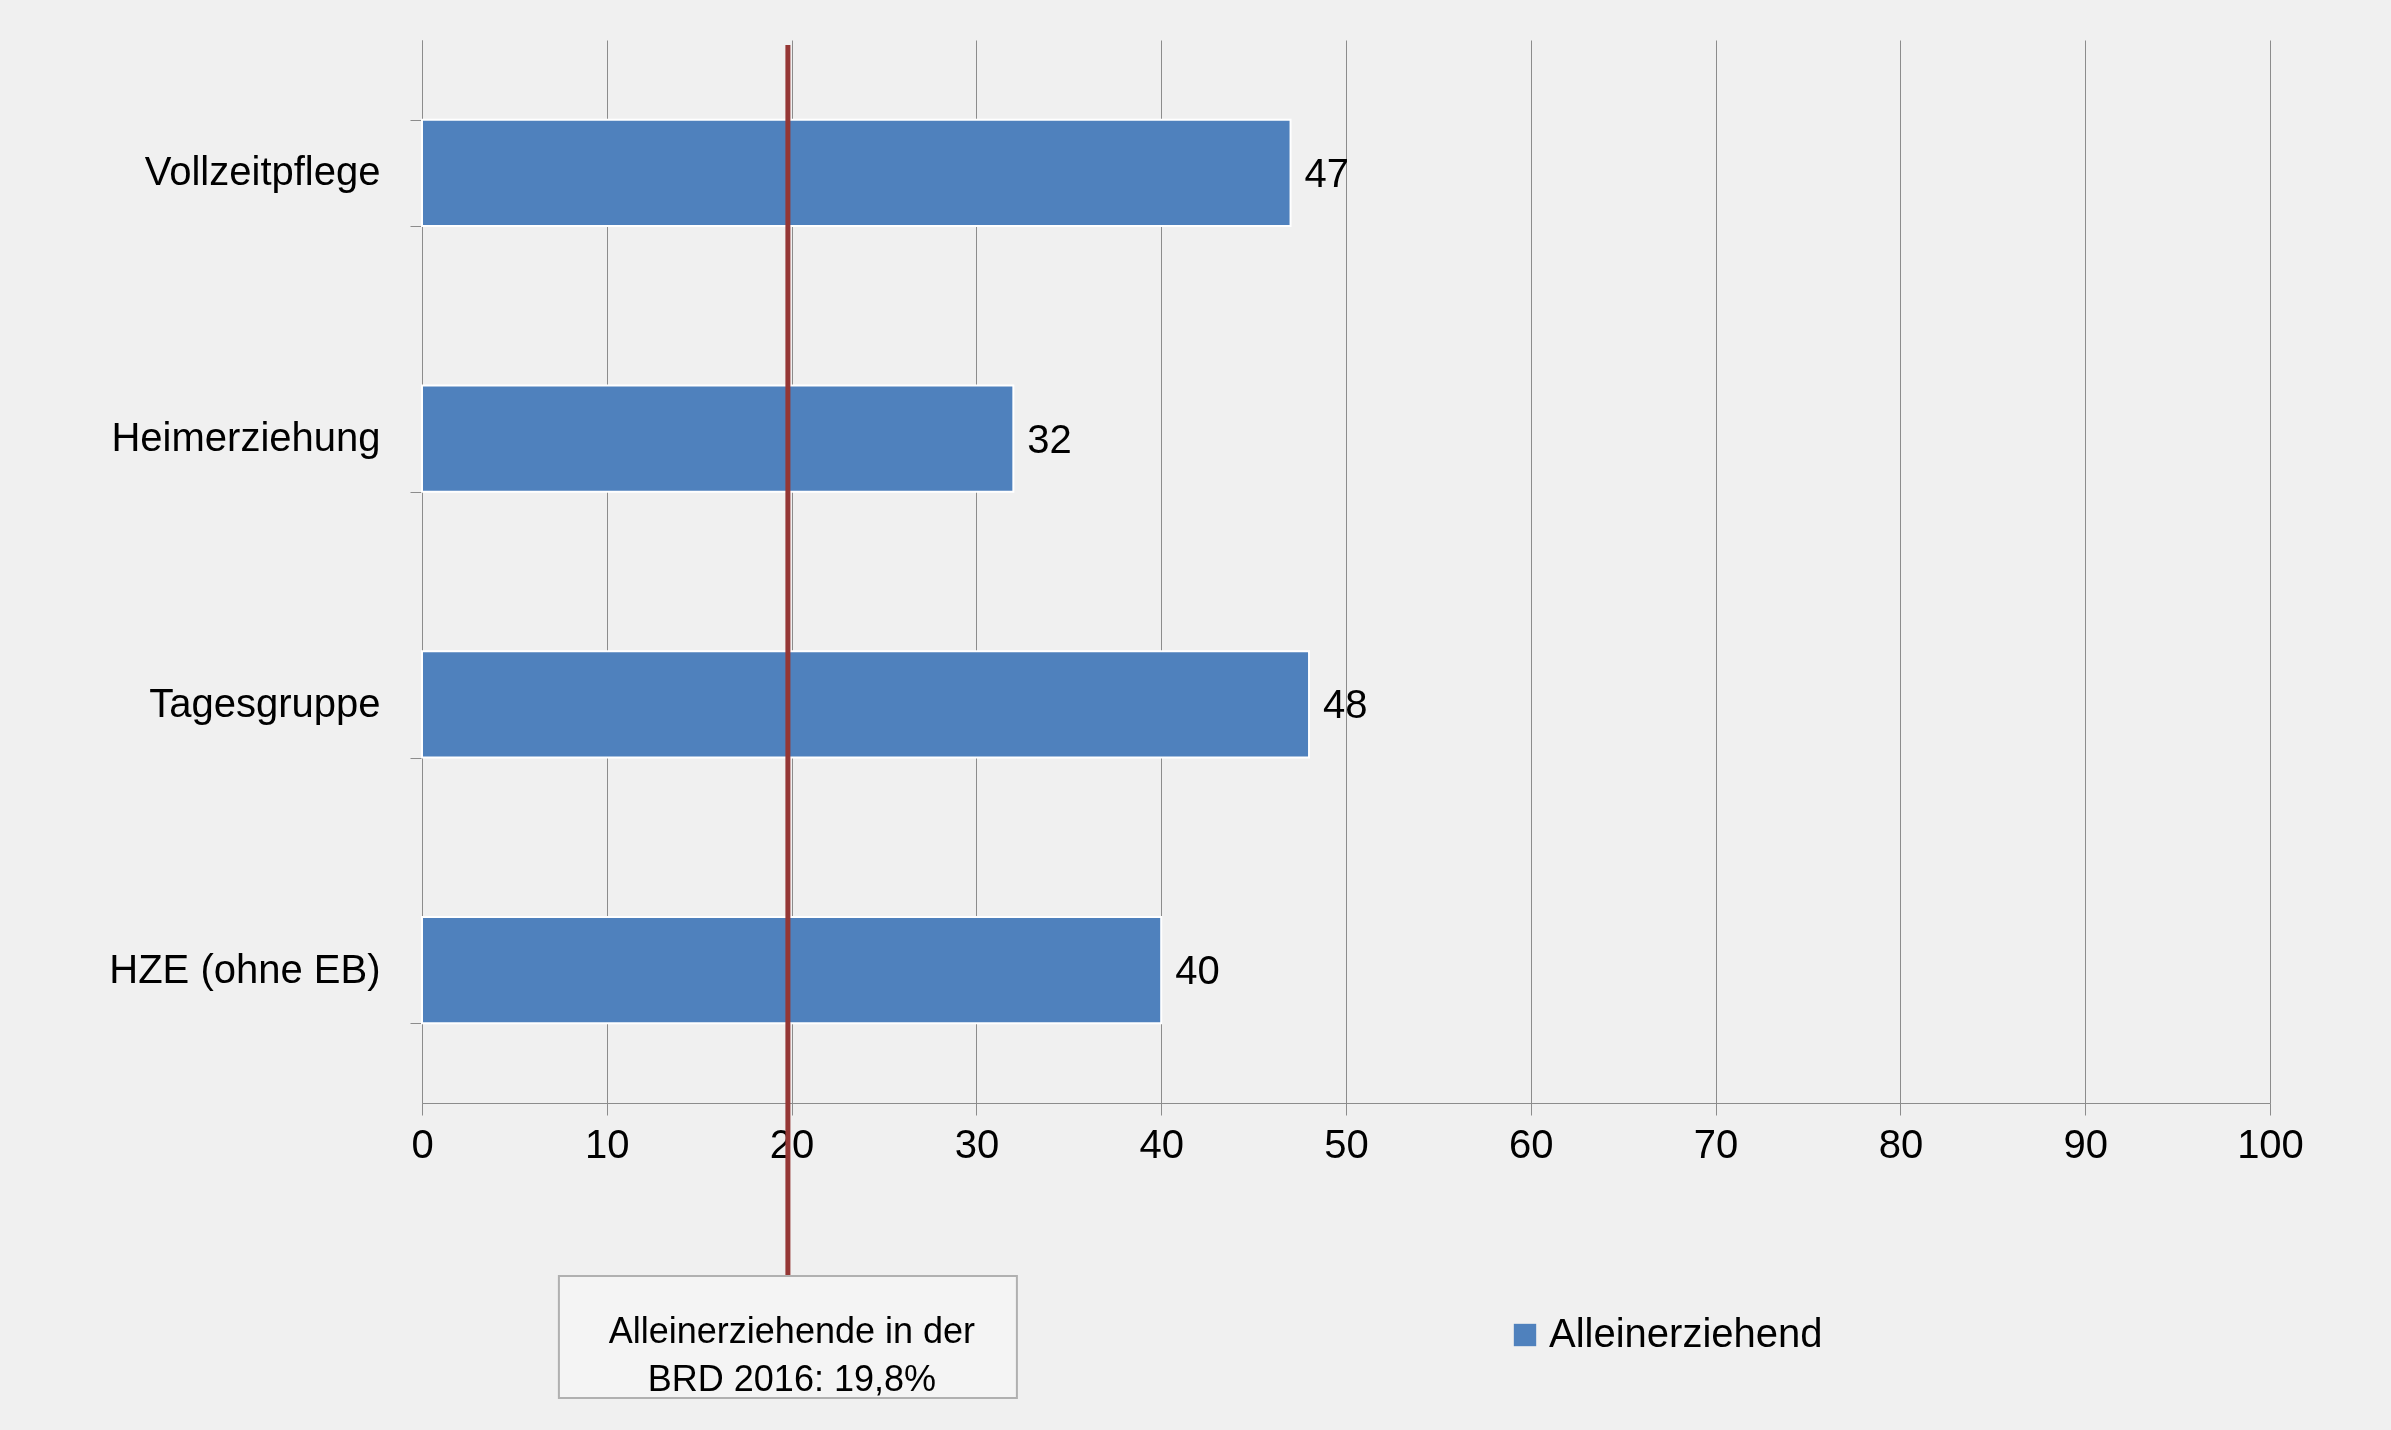 Image resolution: width=2391 pixels, height=1430 pixels. What do you see at coordinates (977, 1143) in the screenshot?
I see `x-tick-label: 30` at bounding box center [977, 1143].